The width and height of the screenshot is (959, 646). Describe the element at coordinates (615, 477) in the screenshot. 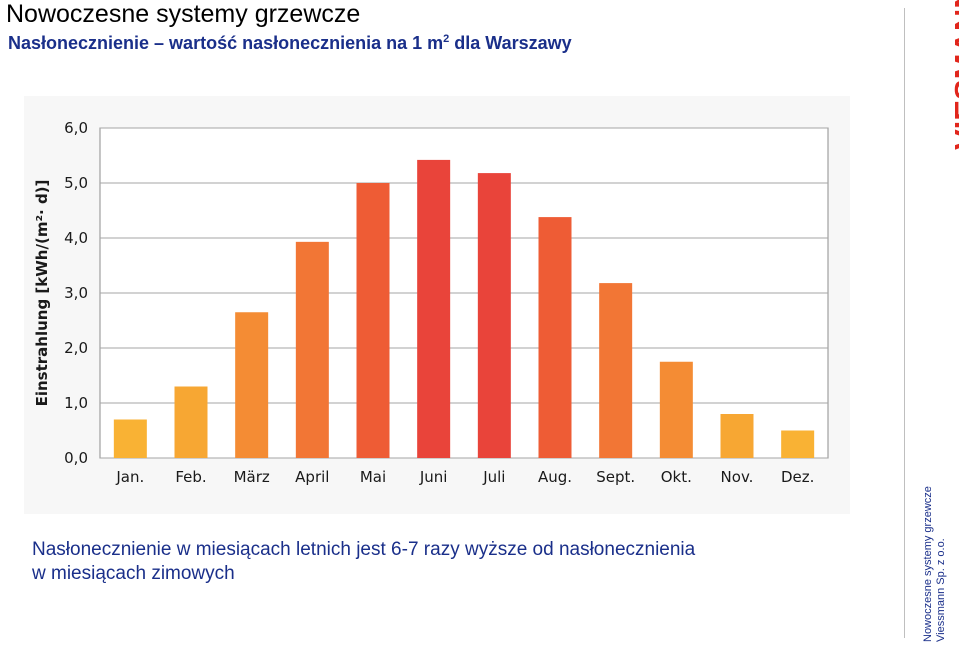

I see `x-tick-label: Sept.` at that location.